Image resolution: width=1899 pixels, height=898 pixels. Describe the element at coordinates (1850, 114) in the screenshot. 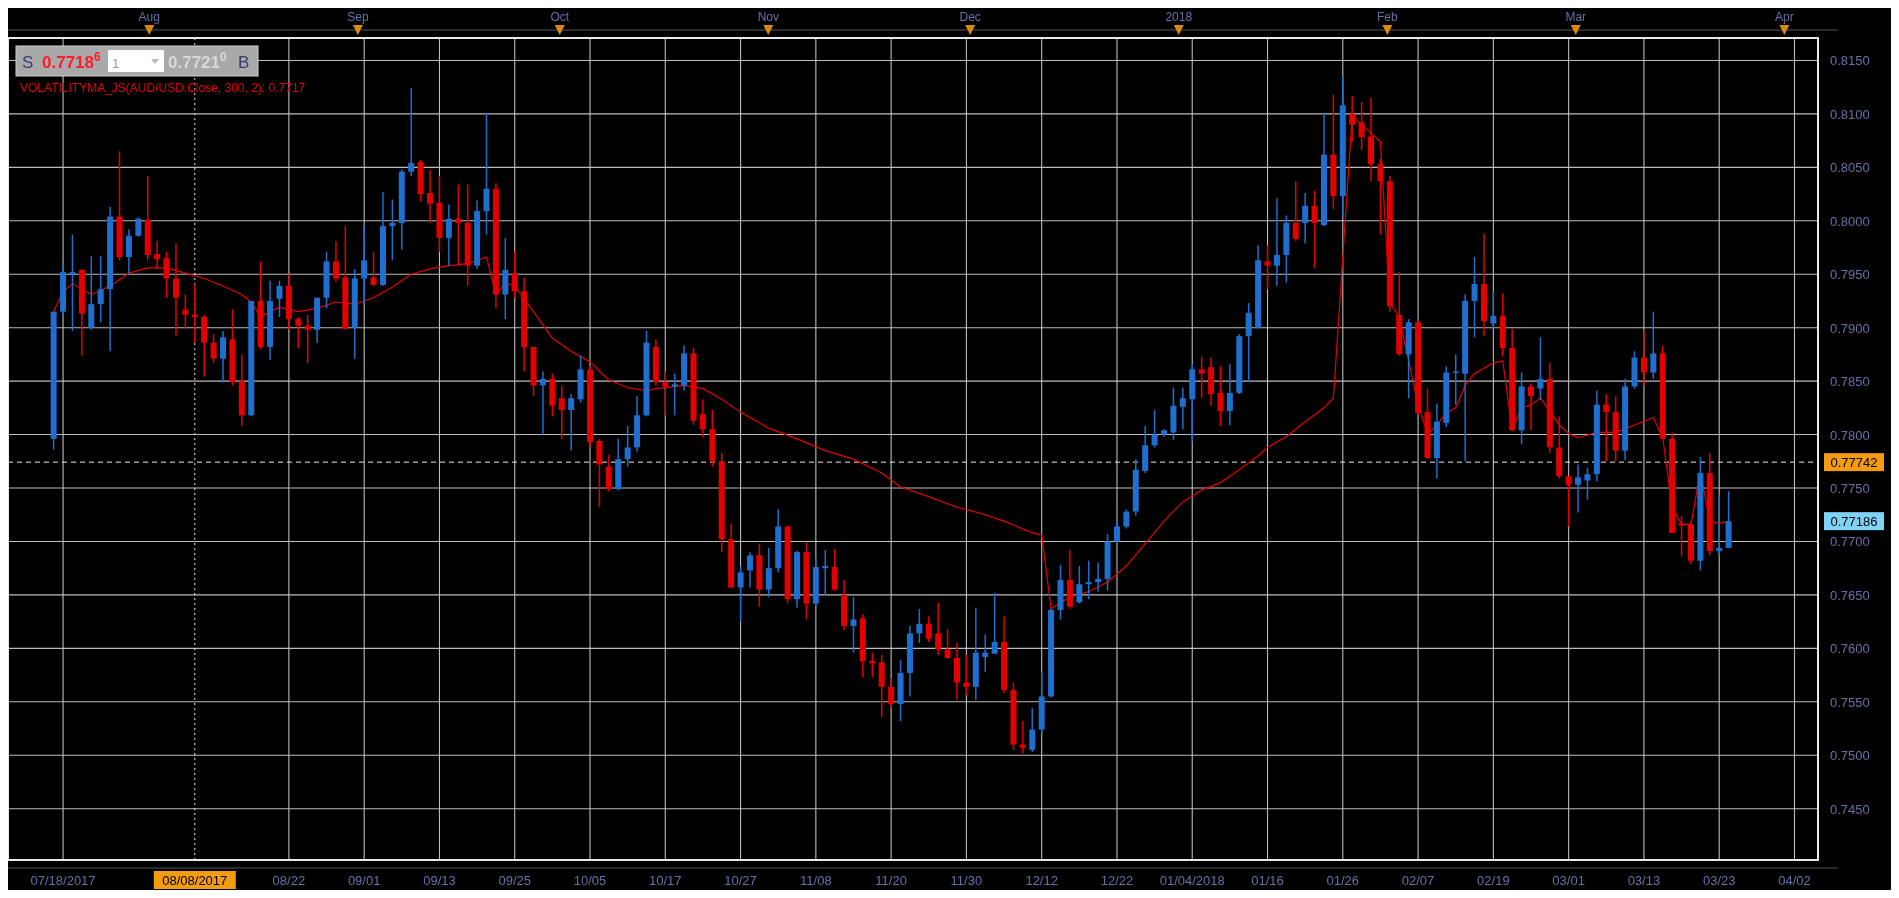

I see `y-tick-label: 0.8100` at that location.